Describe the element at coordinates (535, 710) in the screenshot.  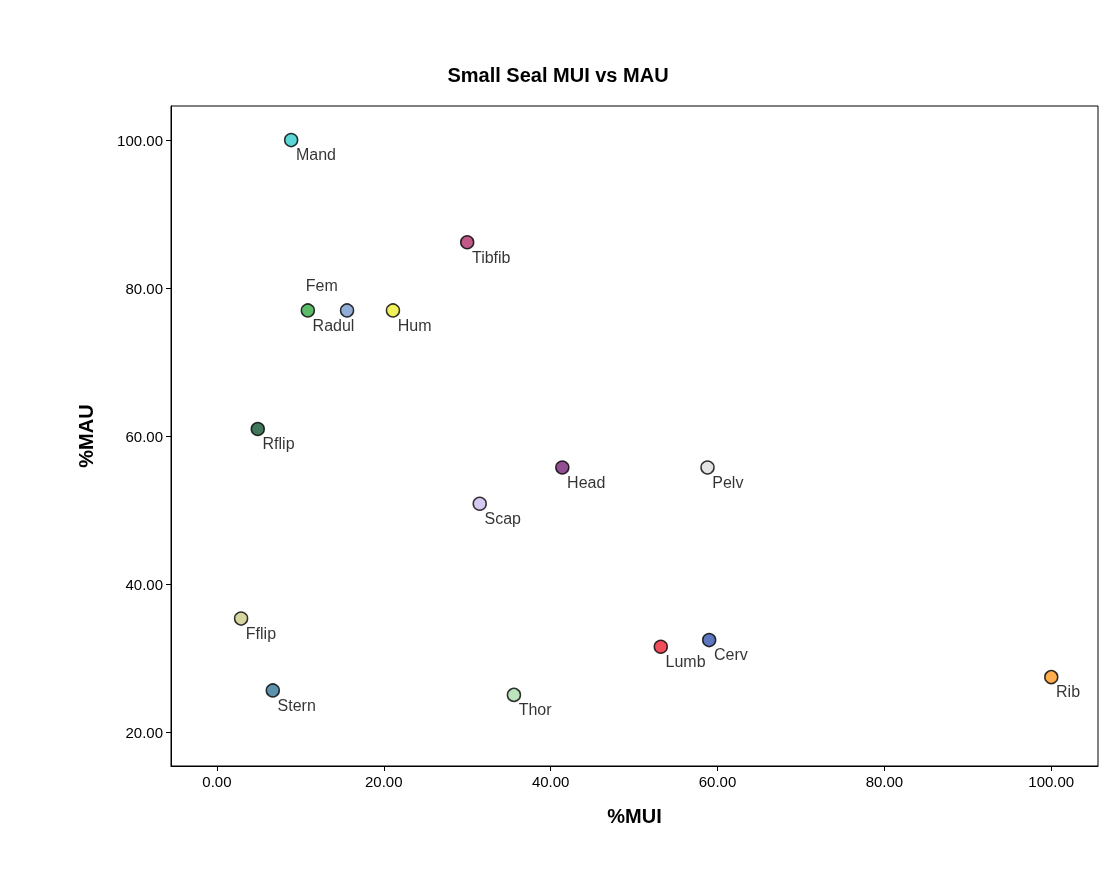
I see `series-label: Thor` at that location.